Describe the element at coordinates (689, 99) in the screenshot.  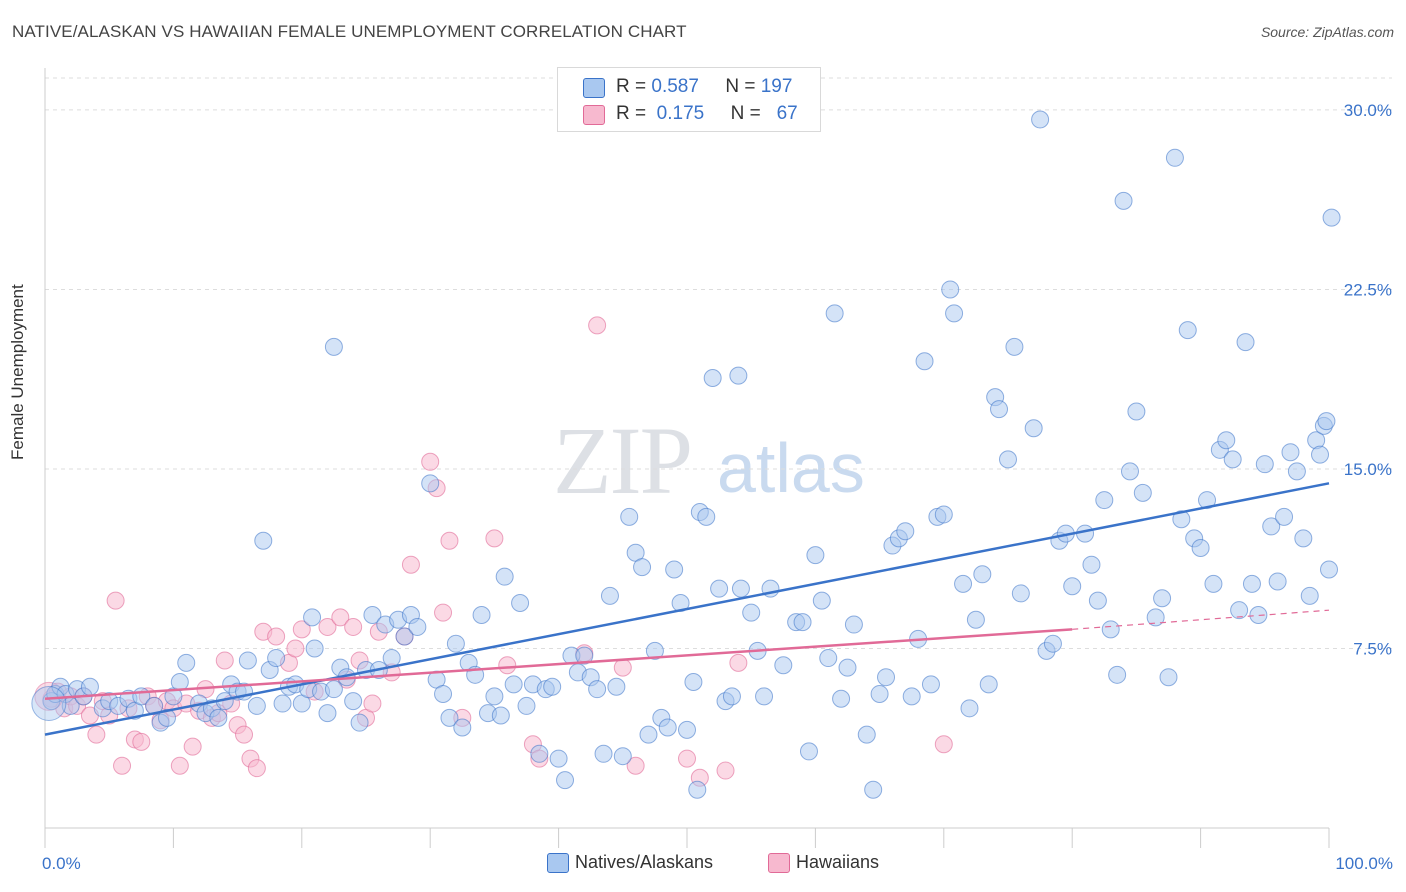
I see `correlation-legend: R = 0.587 N = 197 R = 0.175 N = 67` at that location.